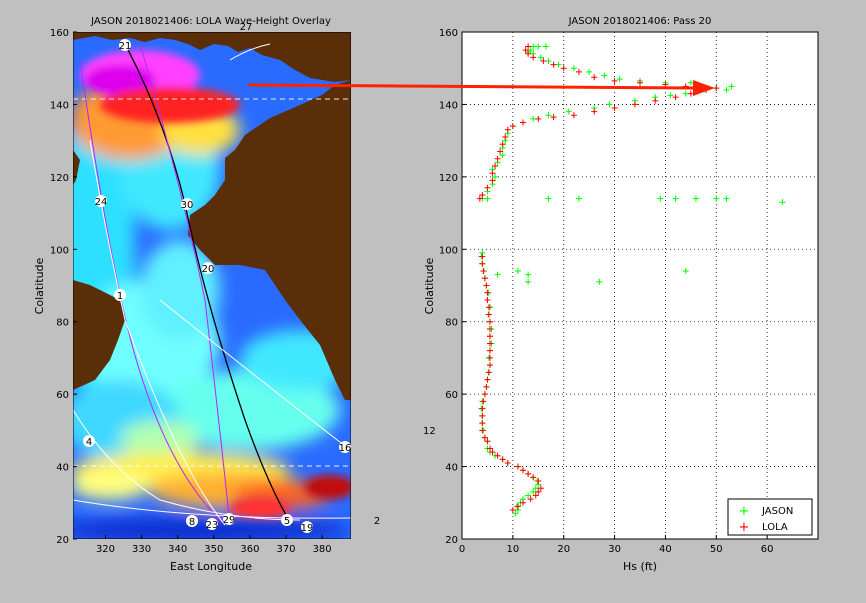 Image resolution: width=866 pixels, height=603 pixels. Describe the element at coordinates (770, 517) in the screenshot. I see `legend-box` at that location.